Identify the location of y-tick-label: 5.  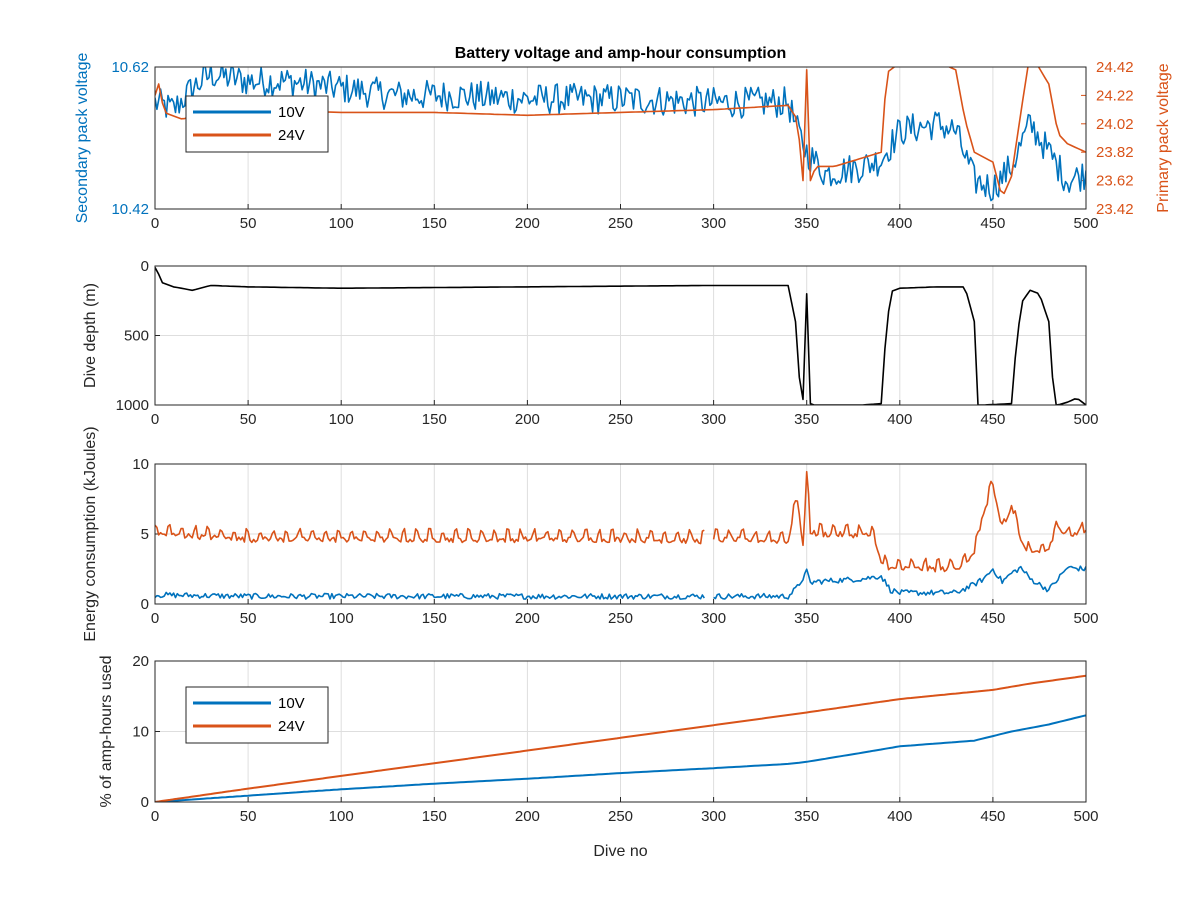
(145, 534).